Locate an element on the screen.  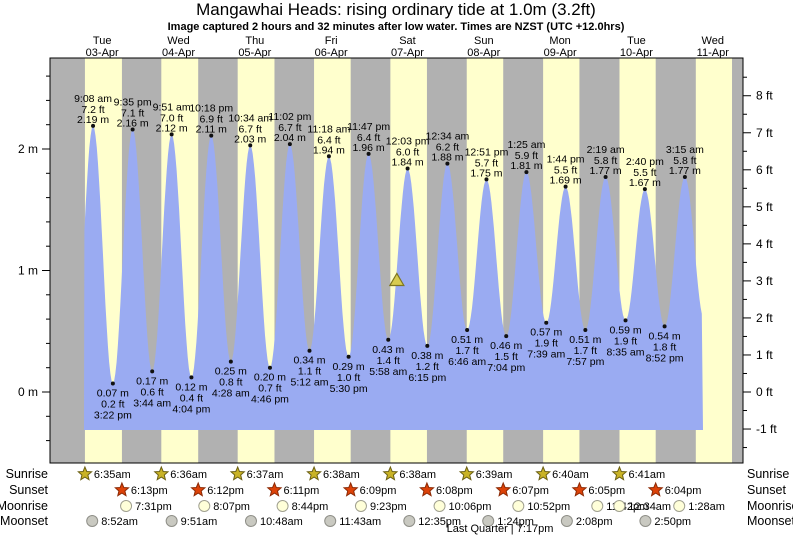
current-tide-marker is located at coordinates (396, 279).